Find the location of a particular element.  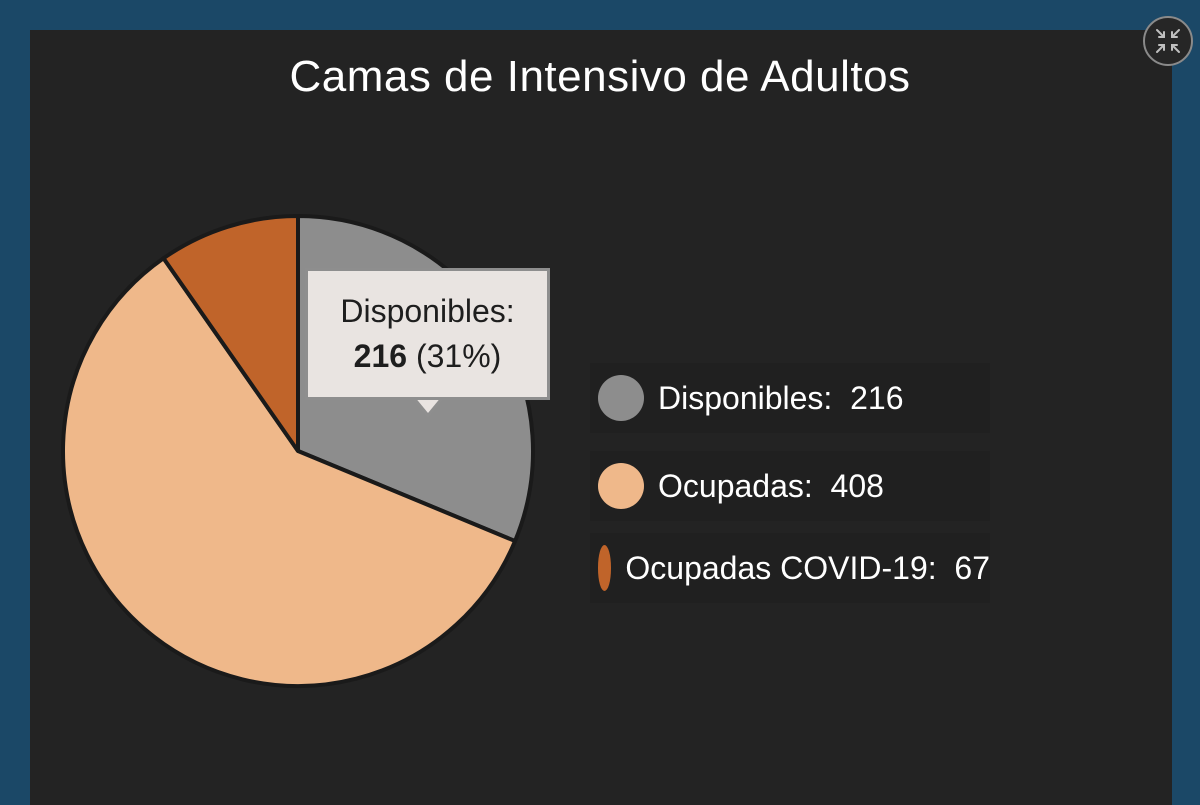

tooltip-value: 216 is located at coordinates (380, 356).